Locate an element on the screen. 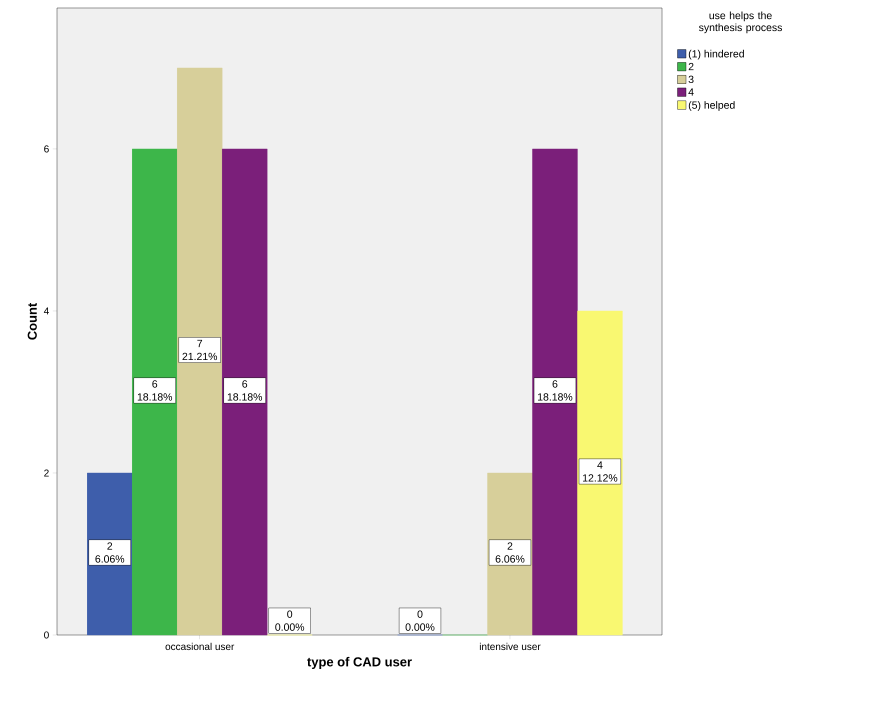 This screenshot has height=711, width=886. legend-title: use helps the synthesis process is located at coordinates (740, 23).